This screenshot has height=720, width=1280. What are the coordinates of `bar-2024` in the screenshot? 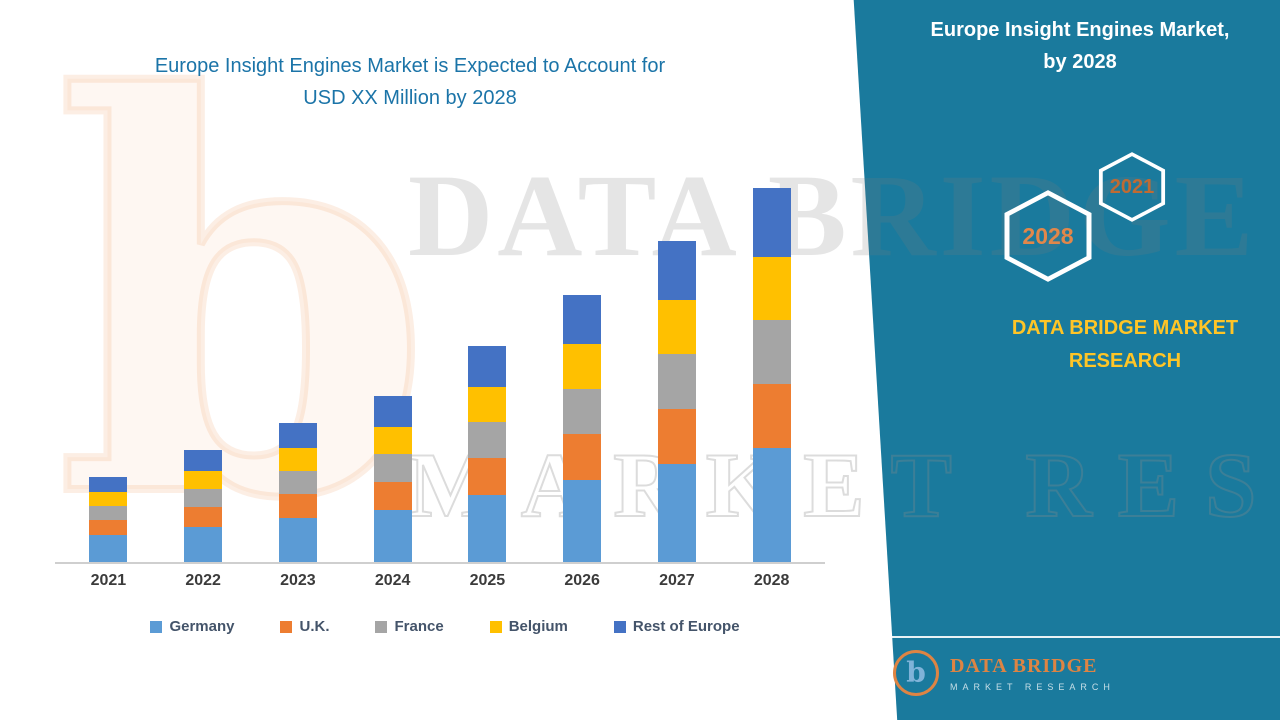 It's located at (392, 479).